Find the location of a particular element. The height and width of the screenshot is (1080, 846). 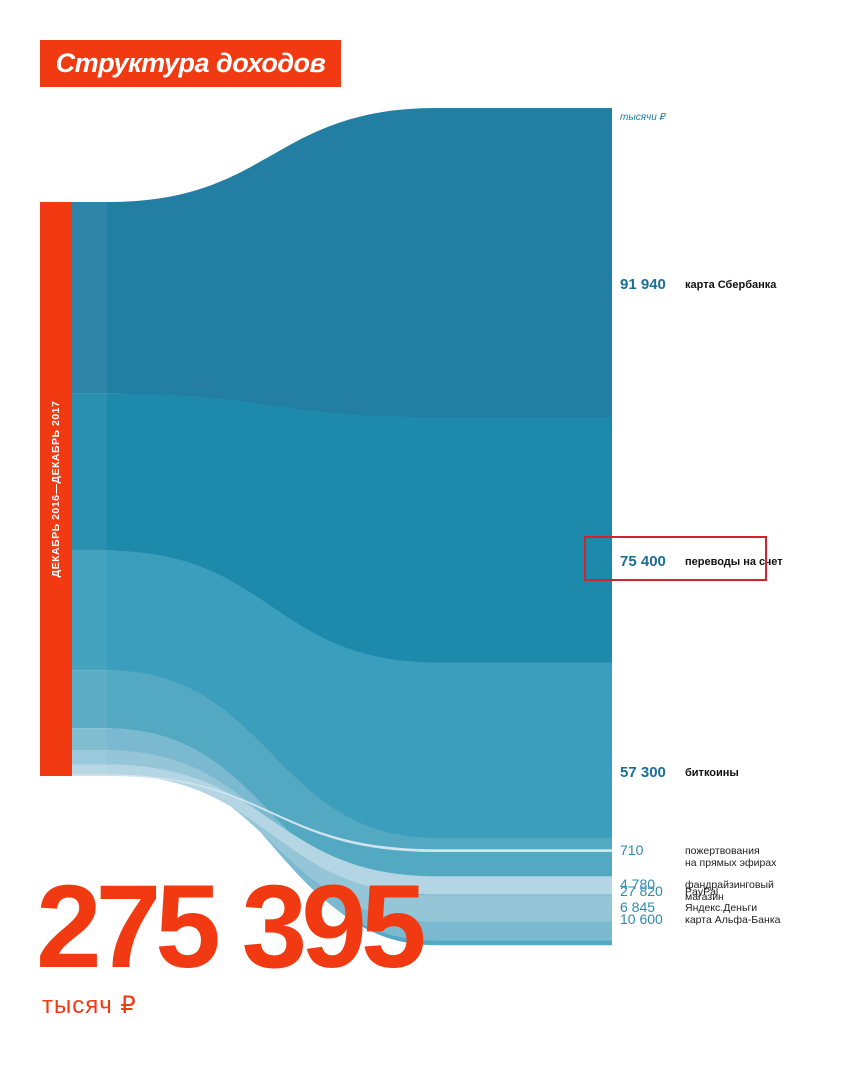

flow-value: 27 820 is located at coordinates (641, 890).